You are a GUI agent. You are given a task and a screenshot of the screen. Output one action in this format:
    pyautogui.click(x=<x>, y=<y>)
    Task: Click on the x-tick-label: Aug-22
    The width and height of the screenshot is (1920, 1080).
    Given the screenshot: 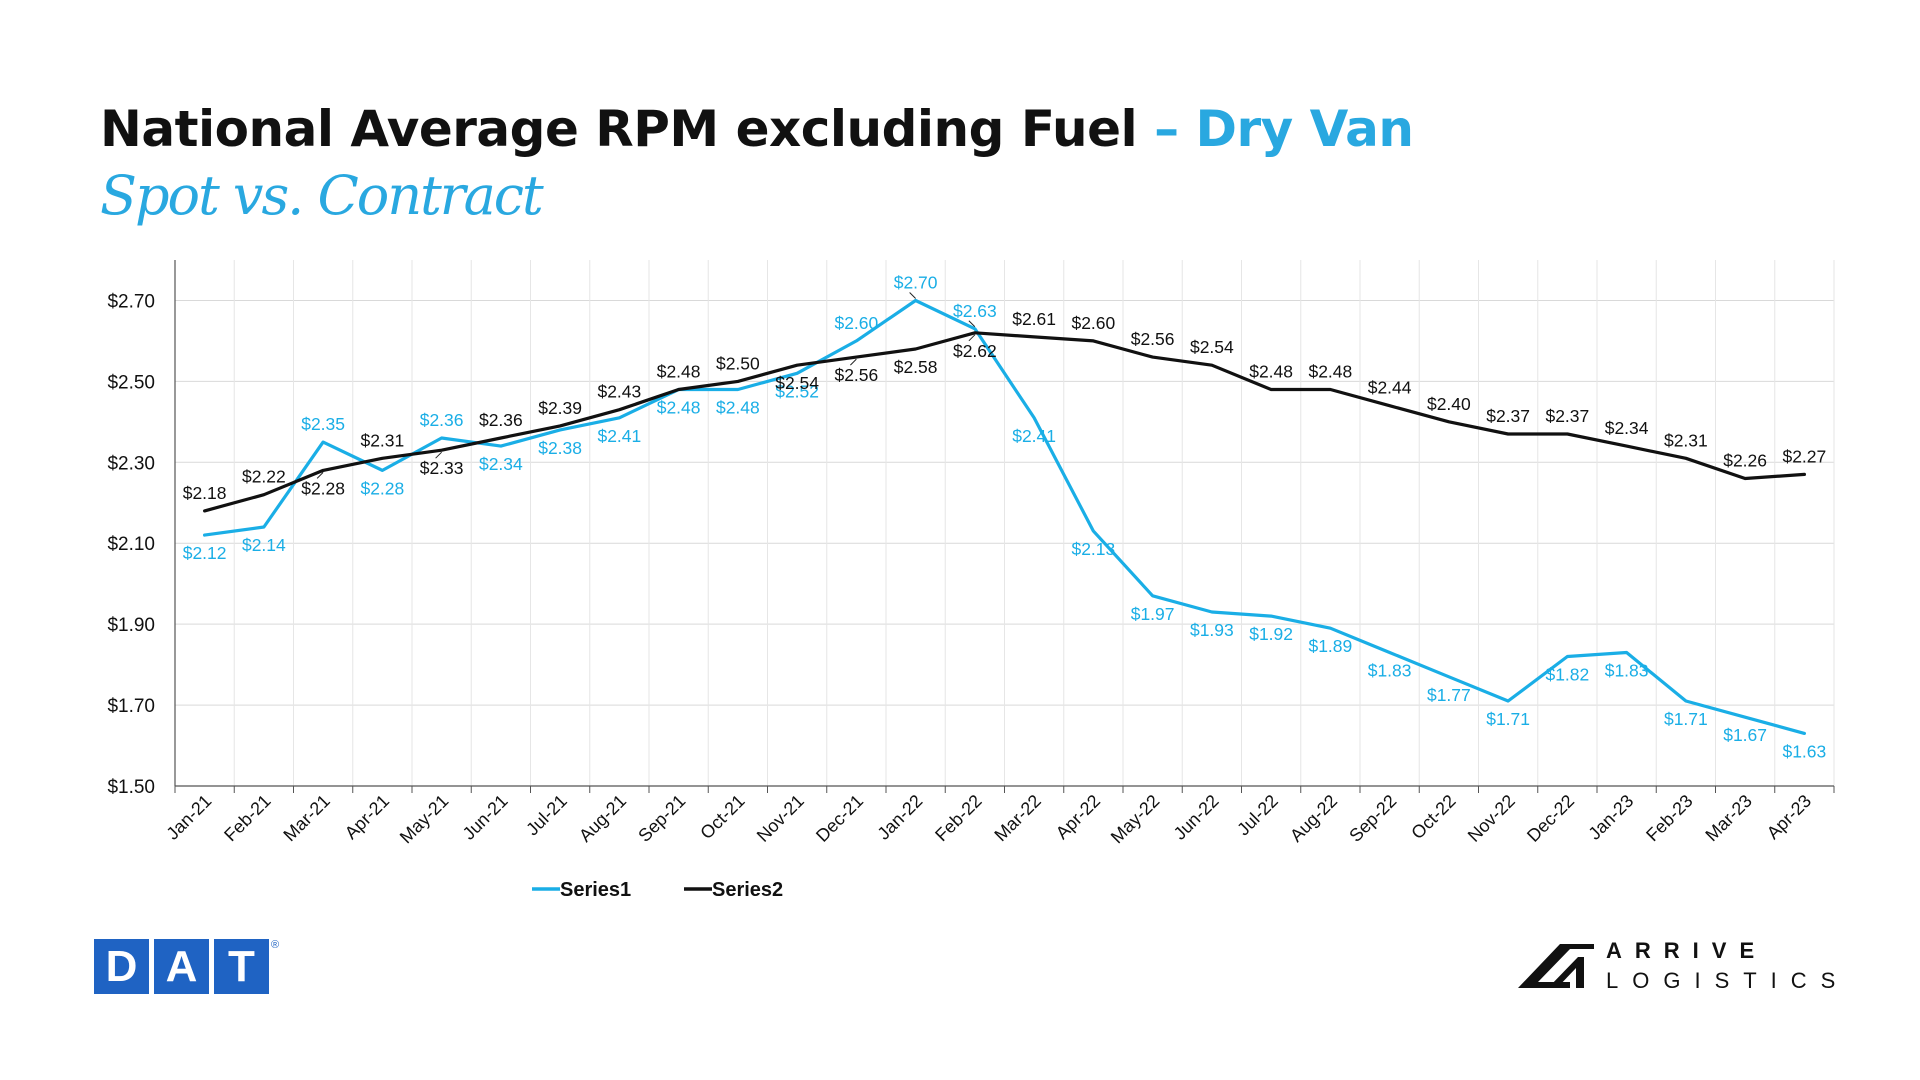 What is the action you would take?
    pyautogui.click(x=1313, y=818)
    